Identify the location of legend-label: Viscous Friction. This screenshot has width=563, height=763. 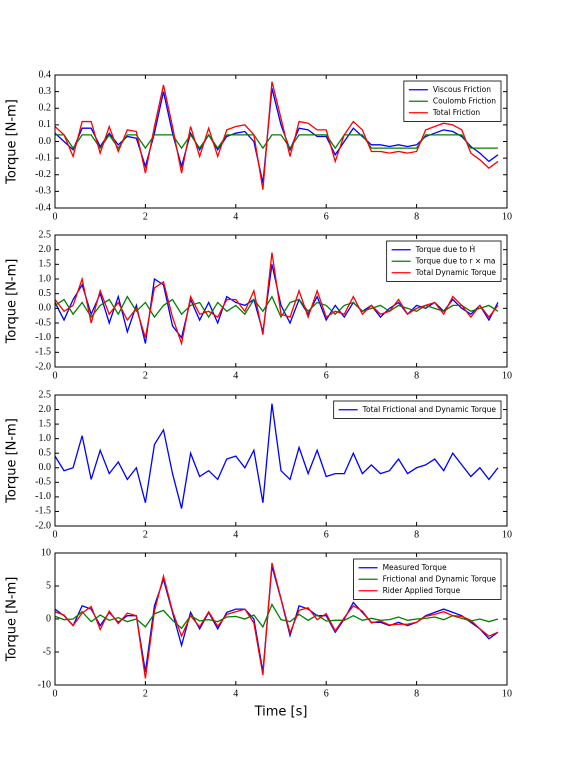
(462, 89).